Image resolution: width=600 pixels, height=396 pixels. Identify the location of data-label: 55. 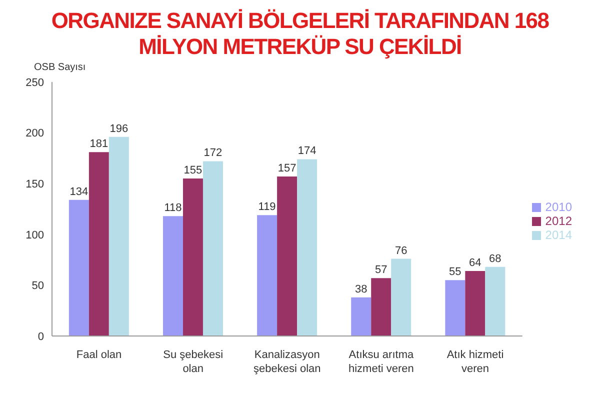
(455, 272).